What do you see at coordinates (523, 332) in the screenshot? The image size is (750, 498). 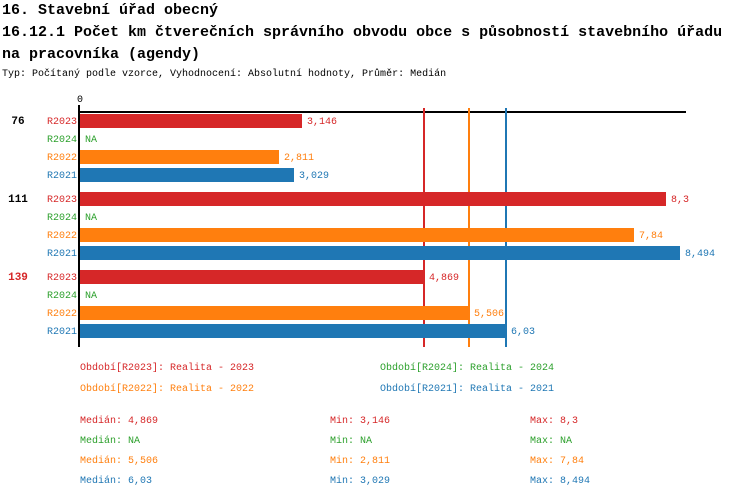 I see `bar-value-label: 6,03` at bounding box center [523, 332].